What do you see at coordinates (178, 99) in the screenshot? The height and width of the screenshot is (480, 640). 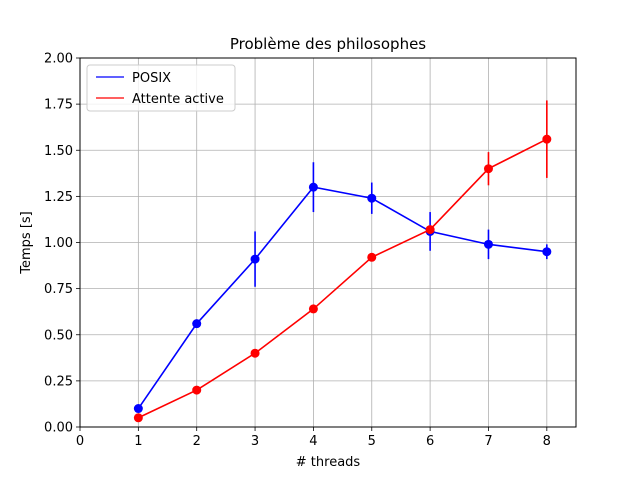 I see `legend-label: Attente active` at bounding box center [178, 99].